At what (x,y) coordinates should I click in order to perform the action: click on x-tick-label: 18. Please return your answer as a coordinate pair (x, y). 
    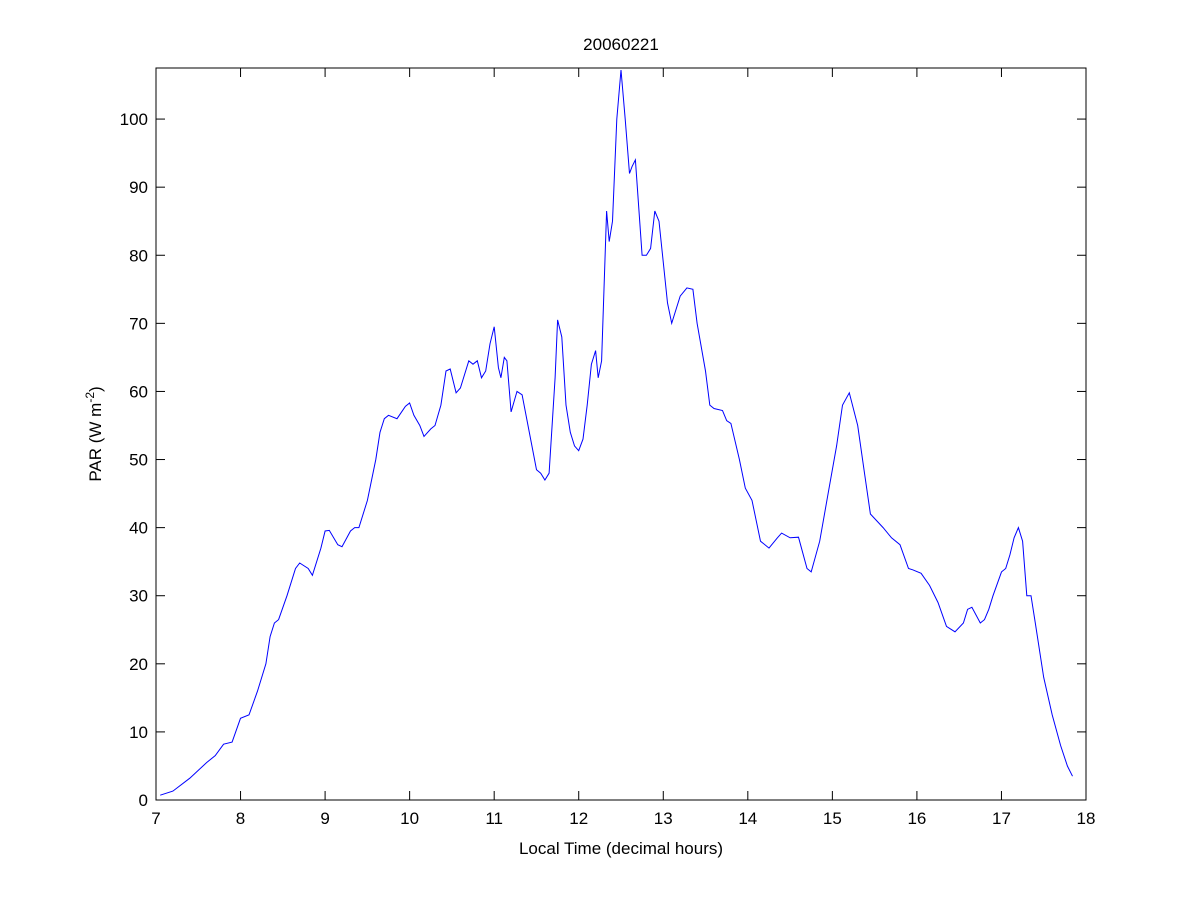
    Looking at the image, I should click on (1086, 818).